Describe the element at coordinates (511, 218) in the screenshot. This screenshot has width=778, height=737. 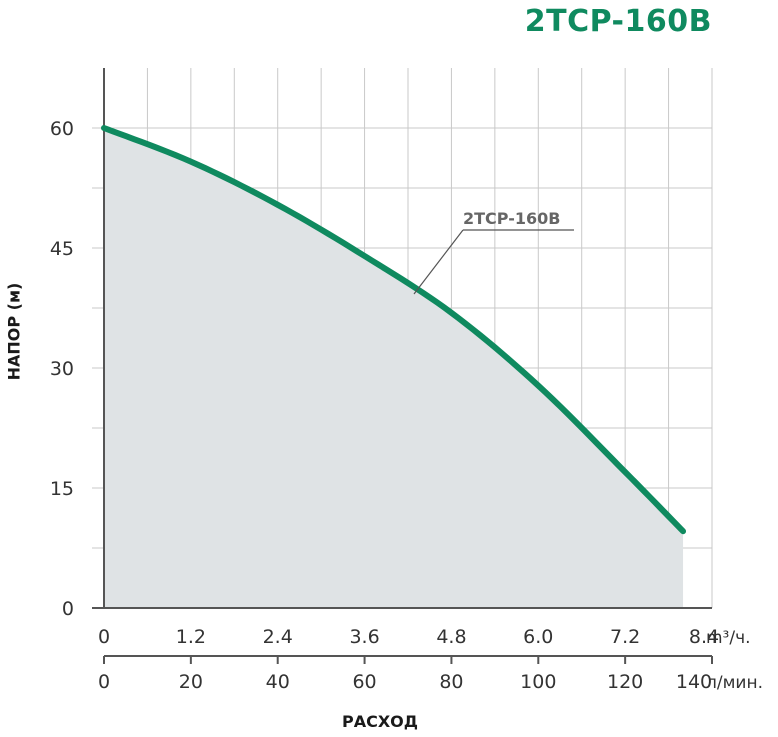
I see `legend-label: 2TCP-160B` at that location.